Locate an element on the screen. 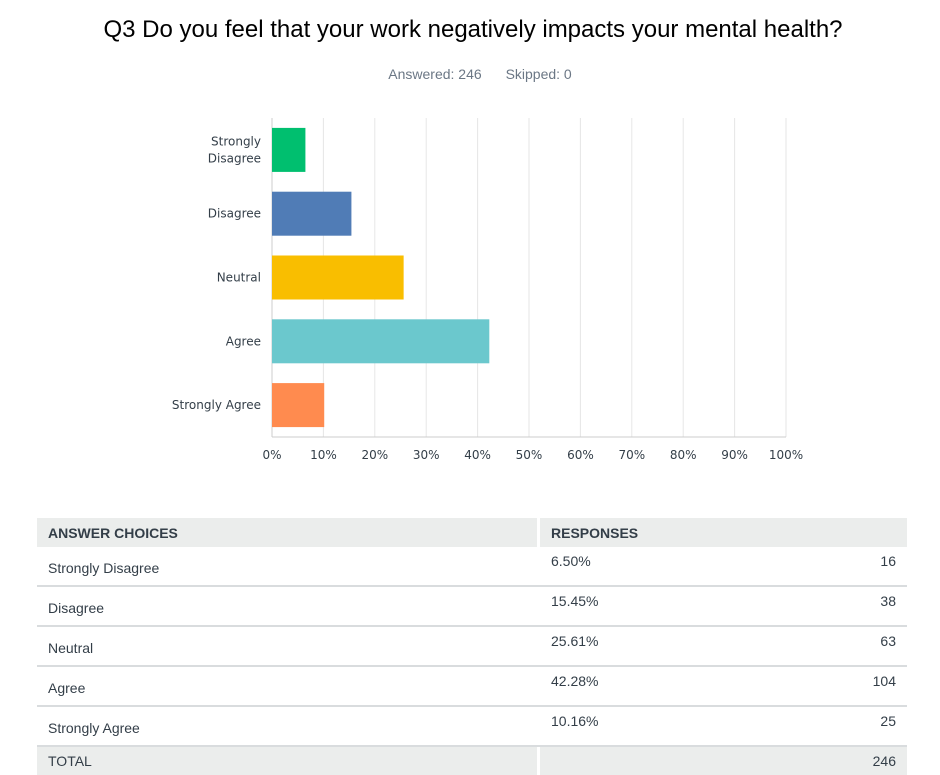 The width and height of the screenshot is (940, 775). x-tick-label: 70% is located at coordinates (631, 455).